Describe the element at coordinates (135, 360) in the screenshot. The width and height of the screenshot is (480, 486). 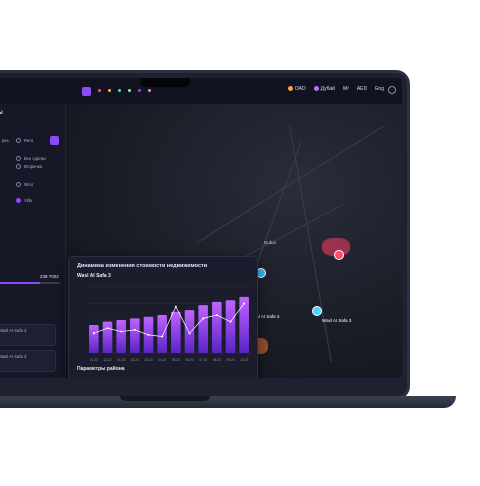
I see `x-tick-label: 02.23` at that location.